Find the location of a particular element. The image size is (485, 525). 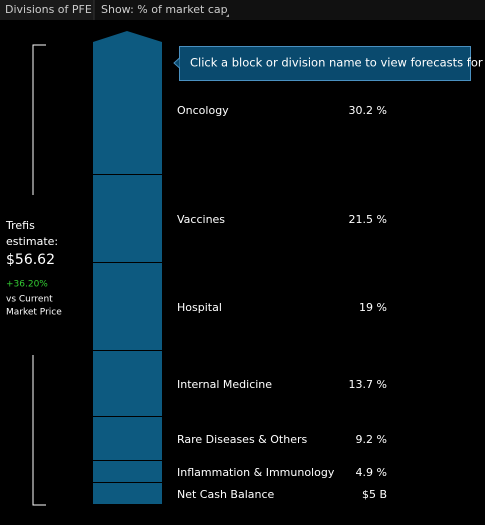

division-value: 13.7 % is located at coordinates (368, 384).